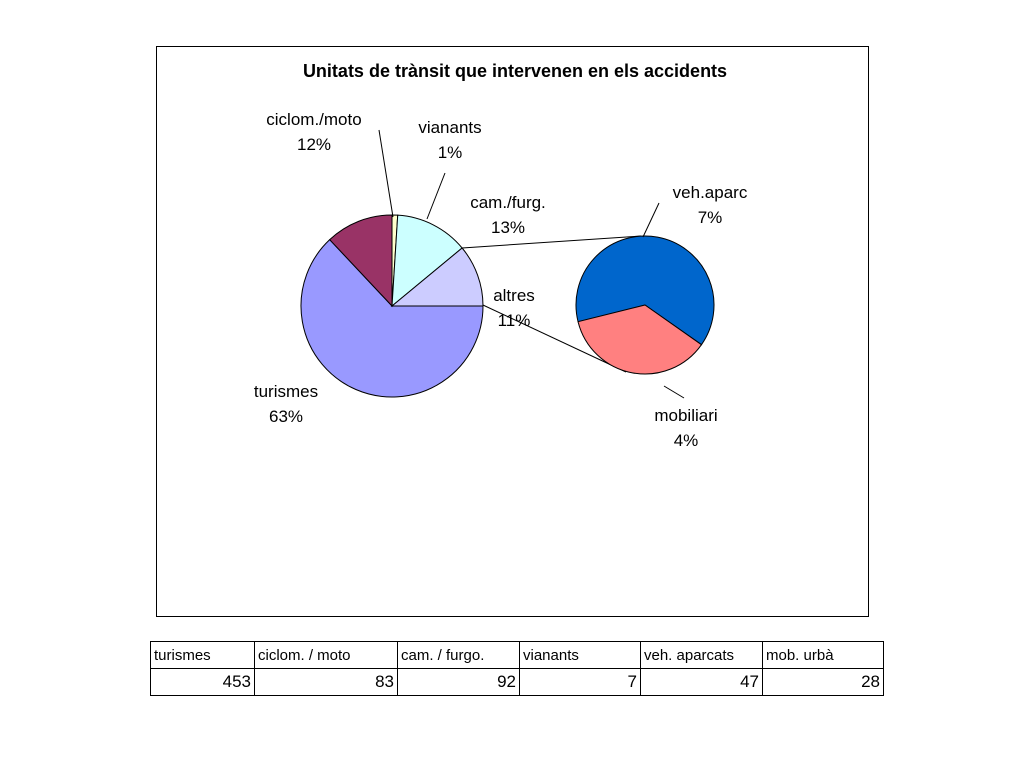  What do you see at coordinates (202, 682) in the screenshot?
I see `table-value-cell: 453` at bounding box center [202, 682].